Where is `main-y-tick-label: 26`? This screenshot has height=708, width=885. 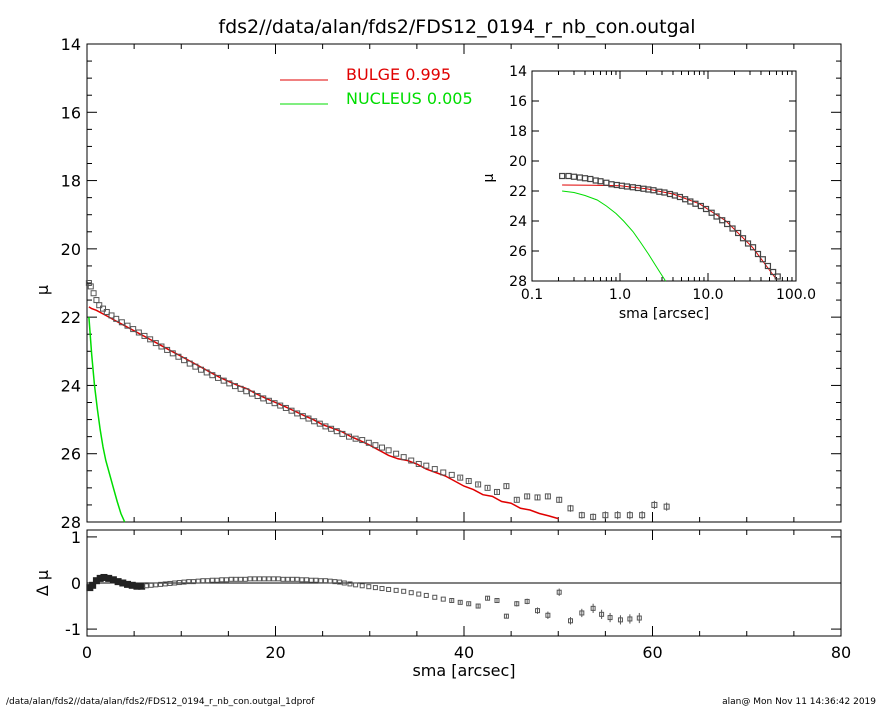 main-y-tick-label: 26 is located at coordinates (71, 454).